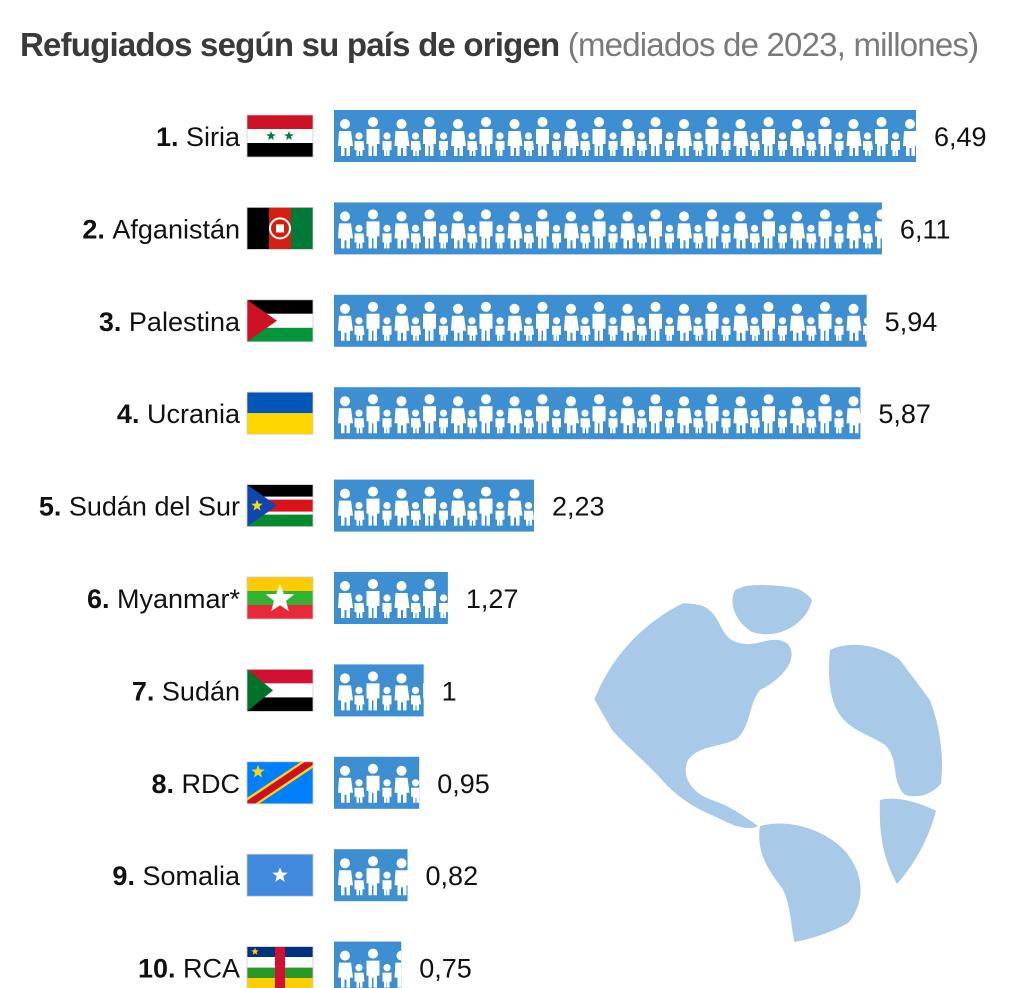  I want to click on rank-label: 10., so click(160, 969).